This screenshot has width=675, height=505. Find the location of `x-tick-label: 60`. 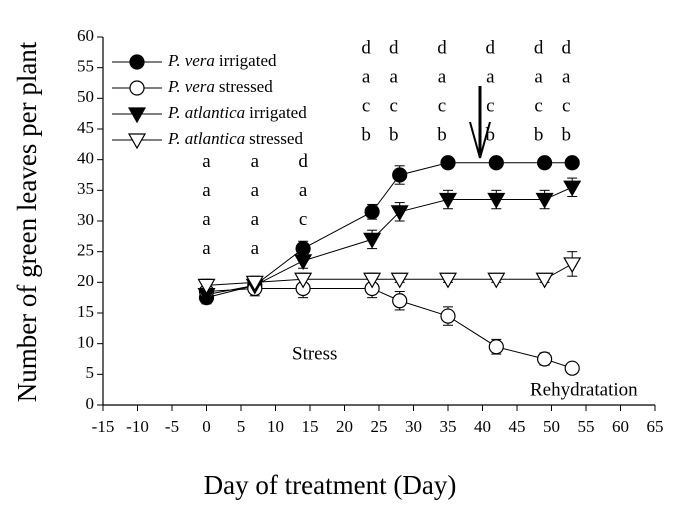

x-tick-label: 60 is located at coordinates (620, 426).